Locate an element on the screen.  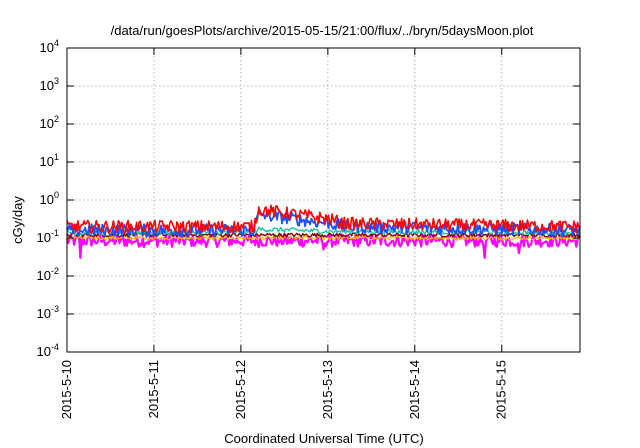
y-tick-exponent: 1 is located at coordinates (56, 157).